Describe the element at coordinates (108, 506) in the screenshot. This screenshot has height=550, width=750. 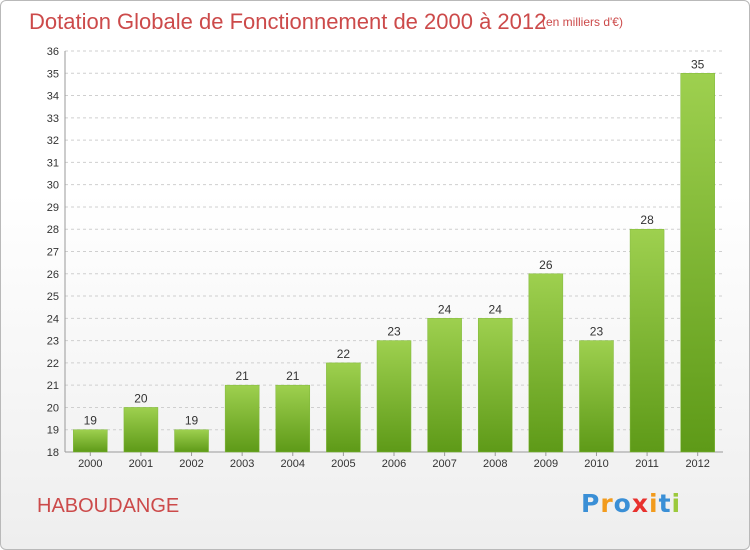
I see `commune-name: HABOUDANGE` at that location.